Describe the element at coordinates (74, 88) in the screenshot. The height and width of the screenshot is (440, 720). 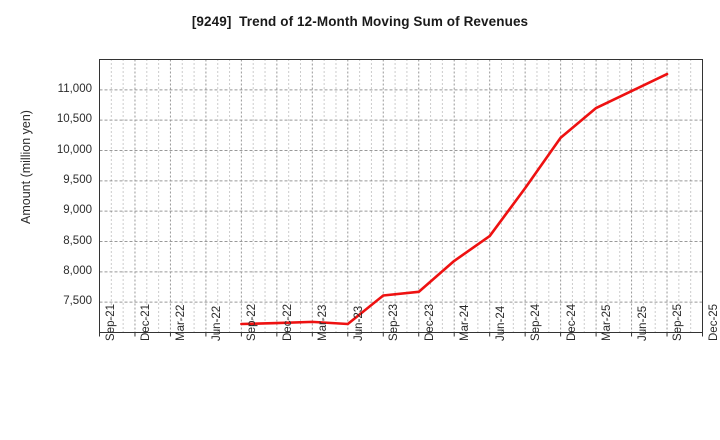
I see `y-tick-label: 11,000` at that location.